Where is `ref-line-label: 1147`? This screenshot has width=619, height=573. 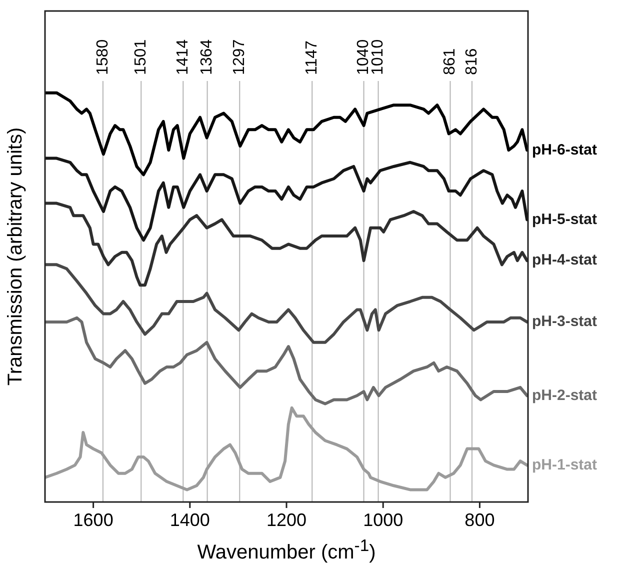
ref-line-label: 1147 is located at coordinates (312, 57).